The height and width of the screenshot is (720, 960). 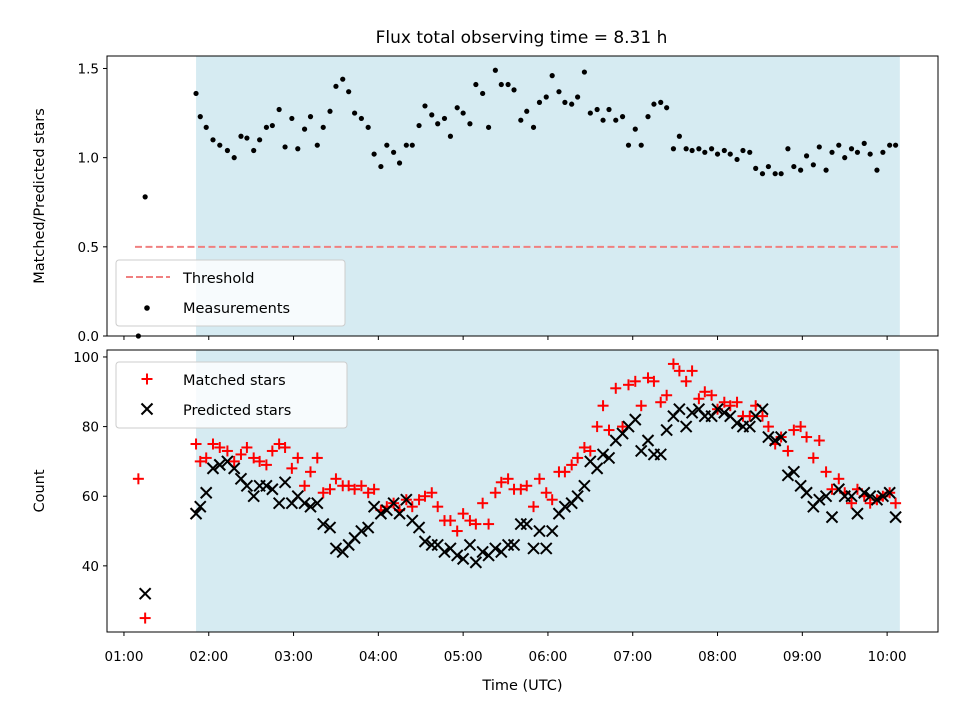 What do you see at coordinates (90, 497) in the screenshot?
I see `y-tick-label: 60` at bounding box center [90, 497].